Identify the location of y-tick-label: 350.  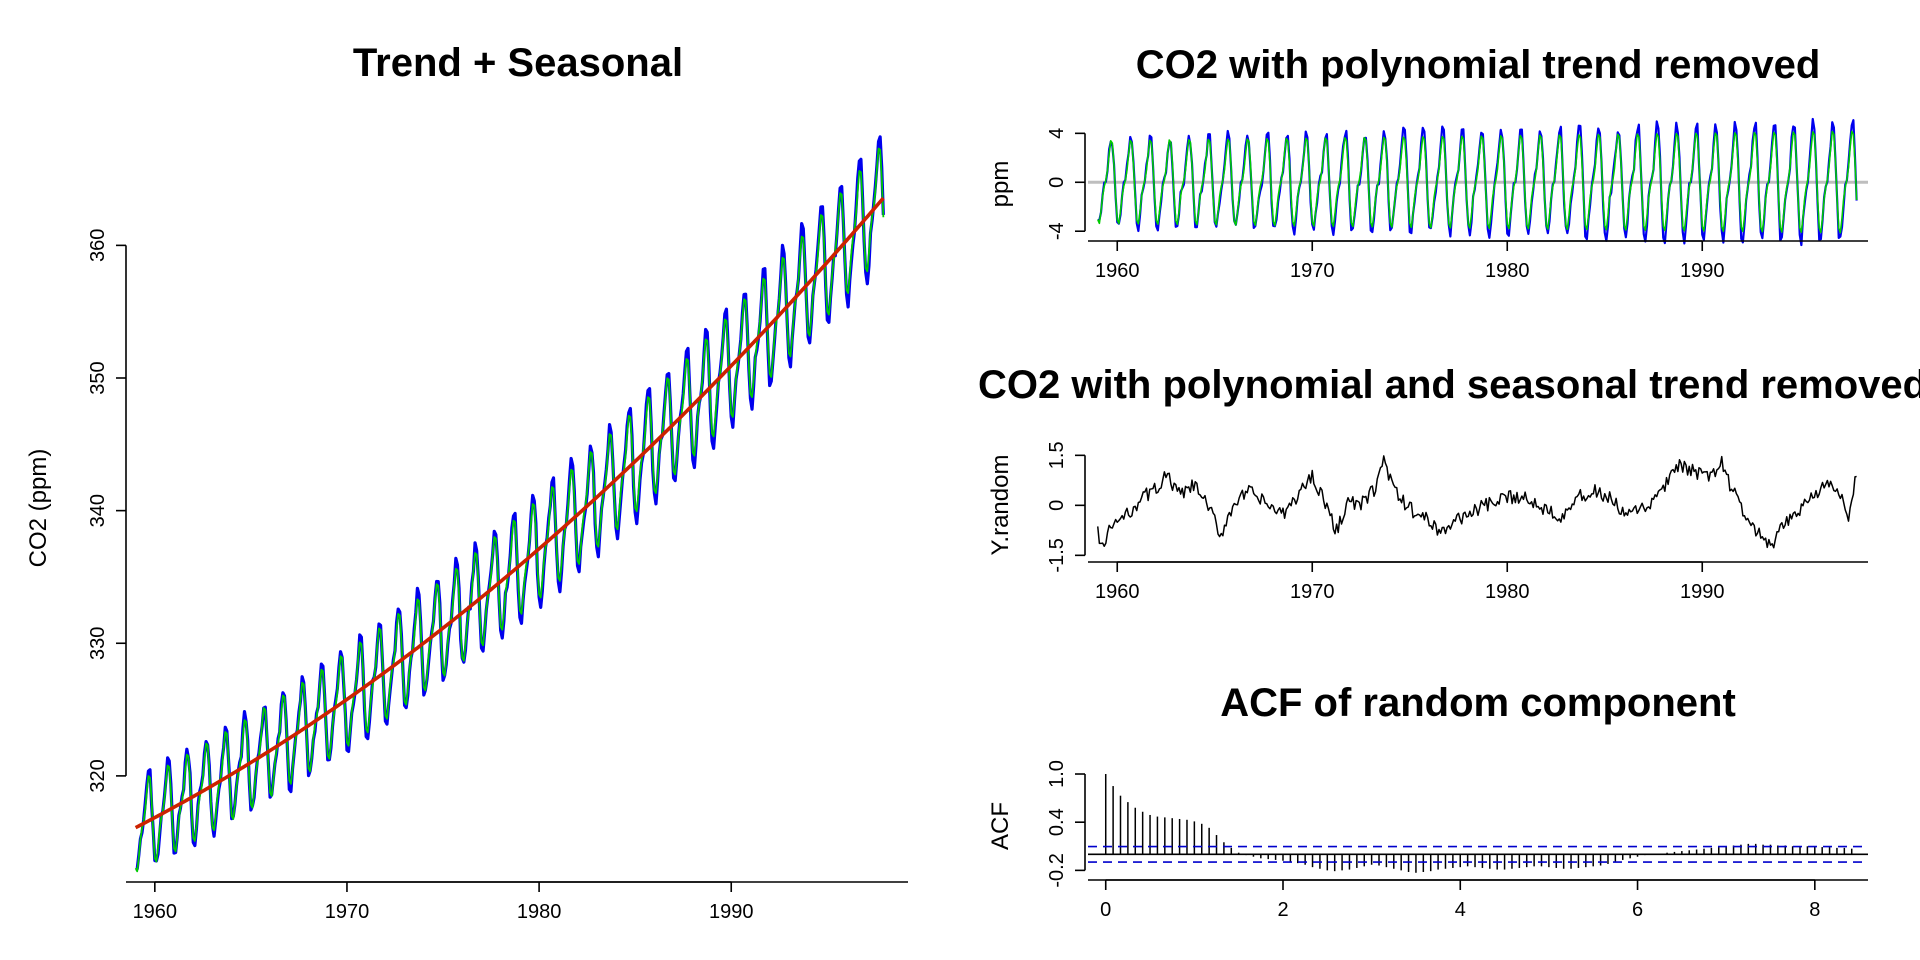
(98, 377).